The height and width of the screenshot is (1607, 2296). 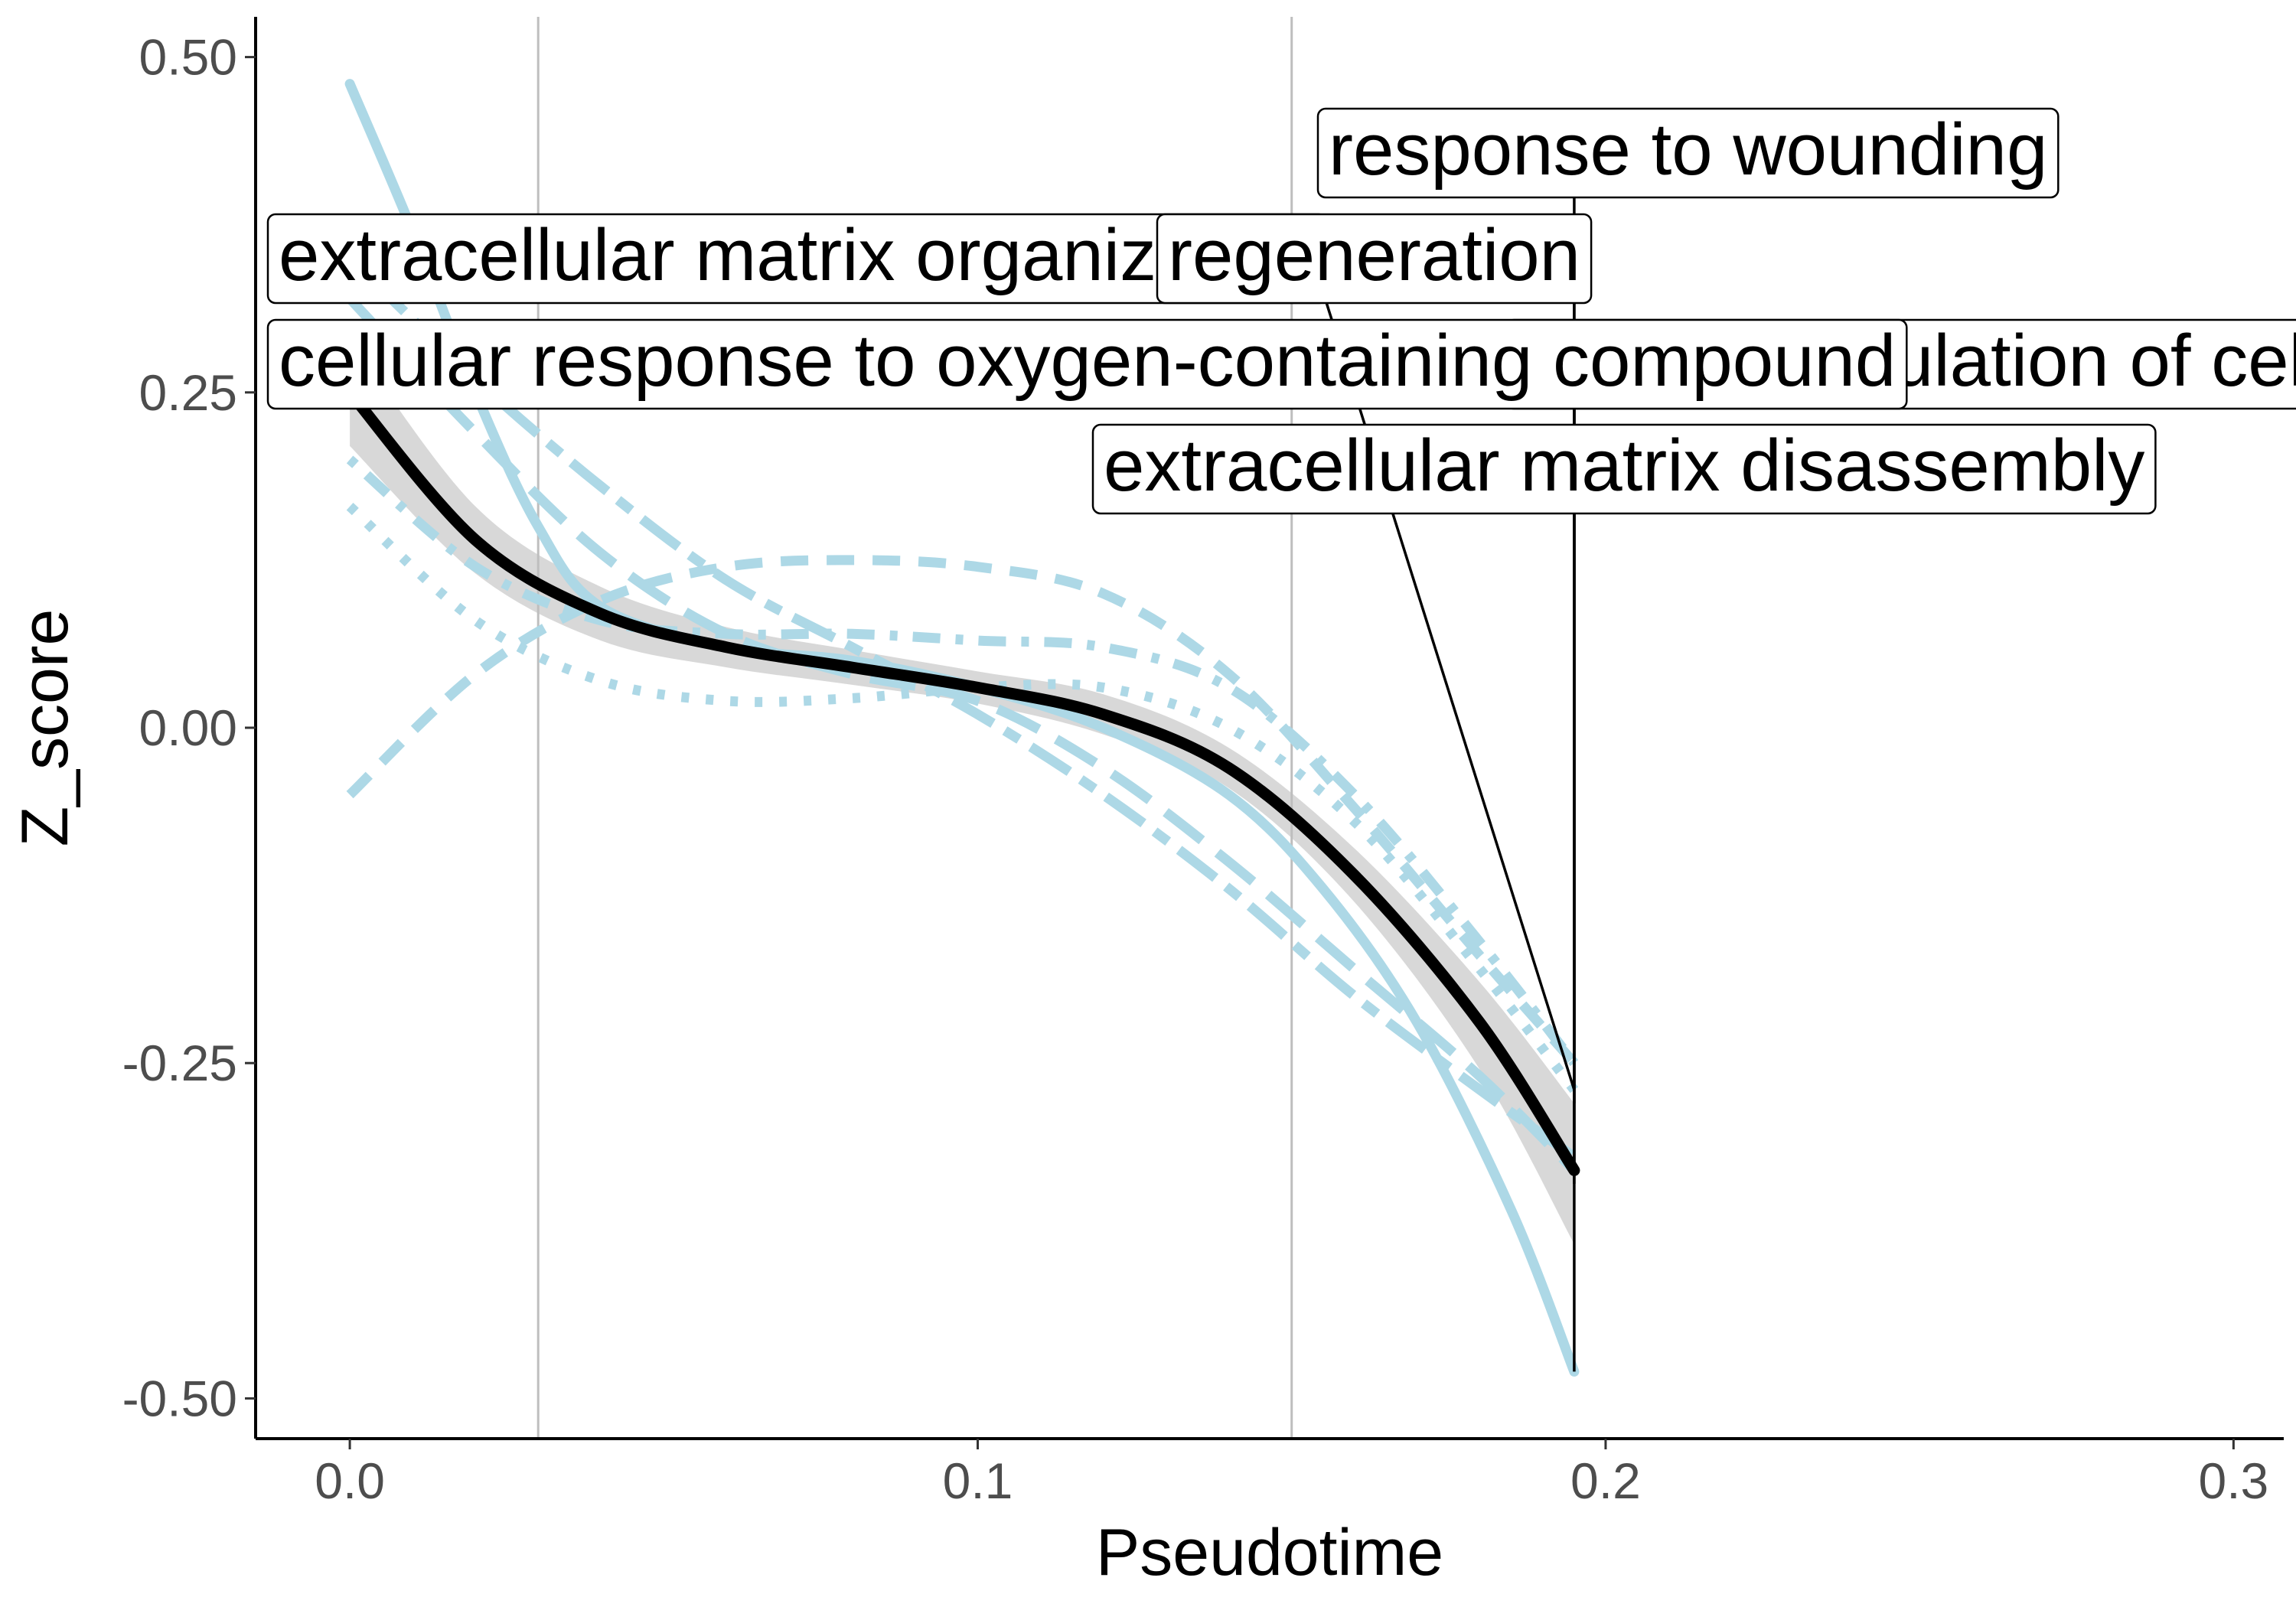 What do you see at coordinates (350, 1480) in the screenshot?
I see `x-tick-label: 0.0` at bounding box center [350, 1480].